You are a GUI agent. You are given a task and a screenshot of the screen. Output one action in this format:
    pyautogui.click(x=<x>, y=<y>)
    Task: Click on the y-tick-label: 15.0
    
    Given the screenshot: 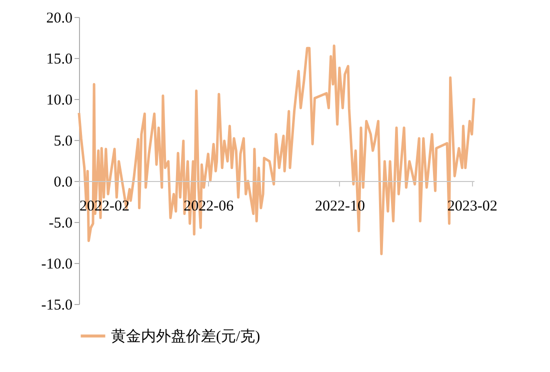 What is the action you would take?
    pyautogui.click(x=59, y=60)
    